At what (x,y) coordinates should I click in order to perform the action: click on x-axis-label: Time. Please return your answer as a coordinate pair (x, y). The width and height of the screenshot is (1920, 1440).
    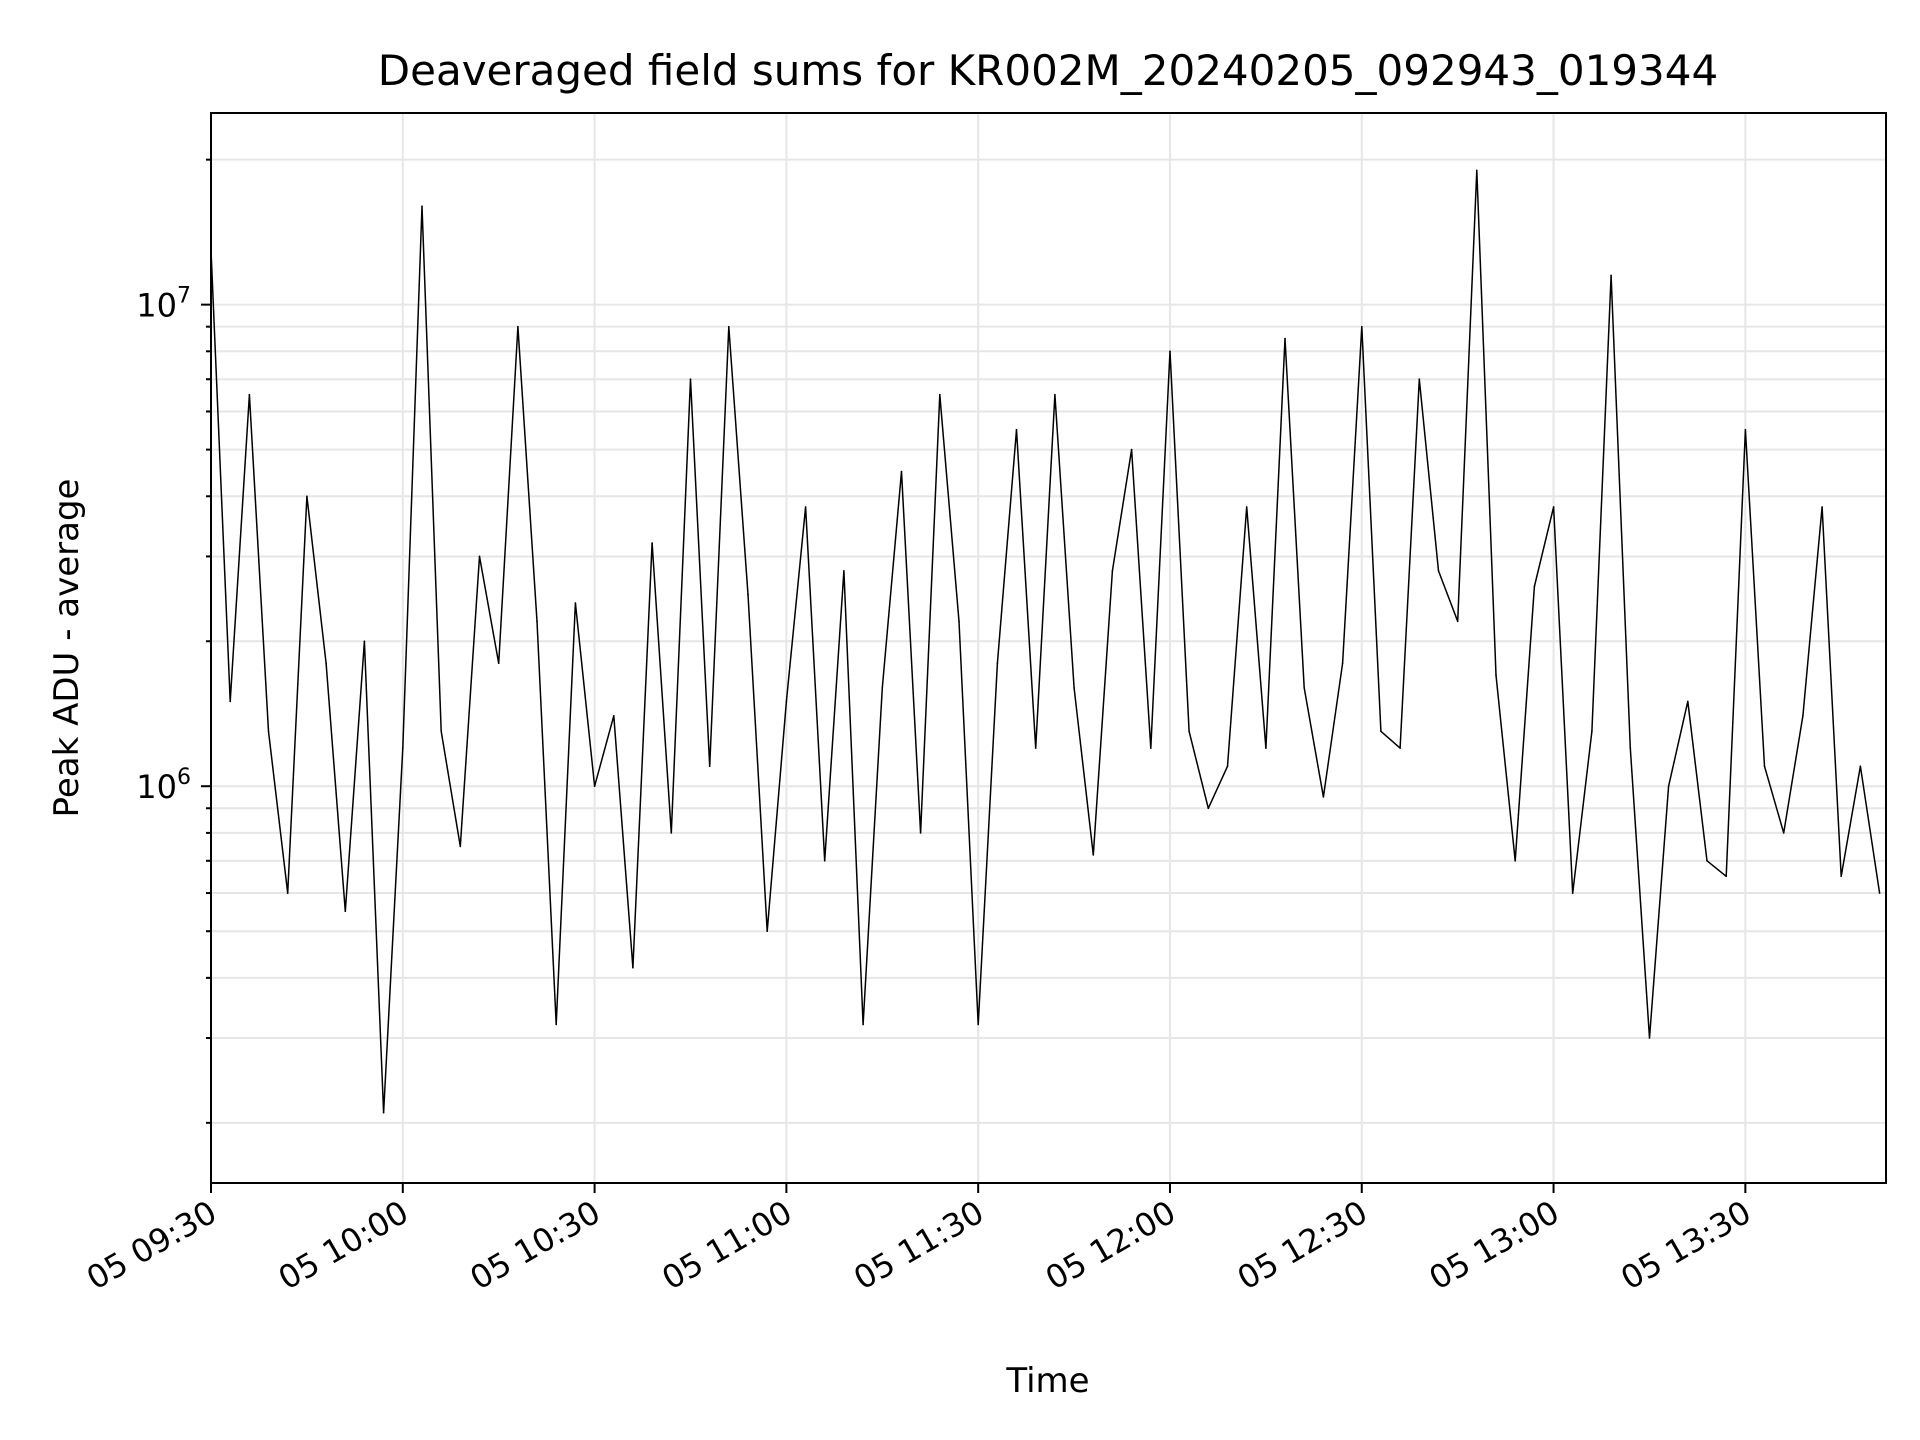
    Looking at the image, I should click on (1047, 1381).